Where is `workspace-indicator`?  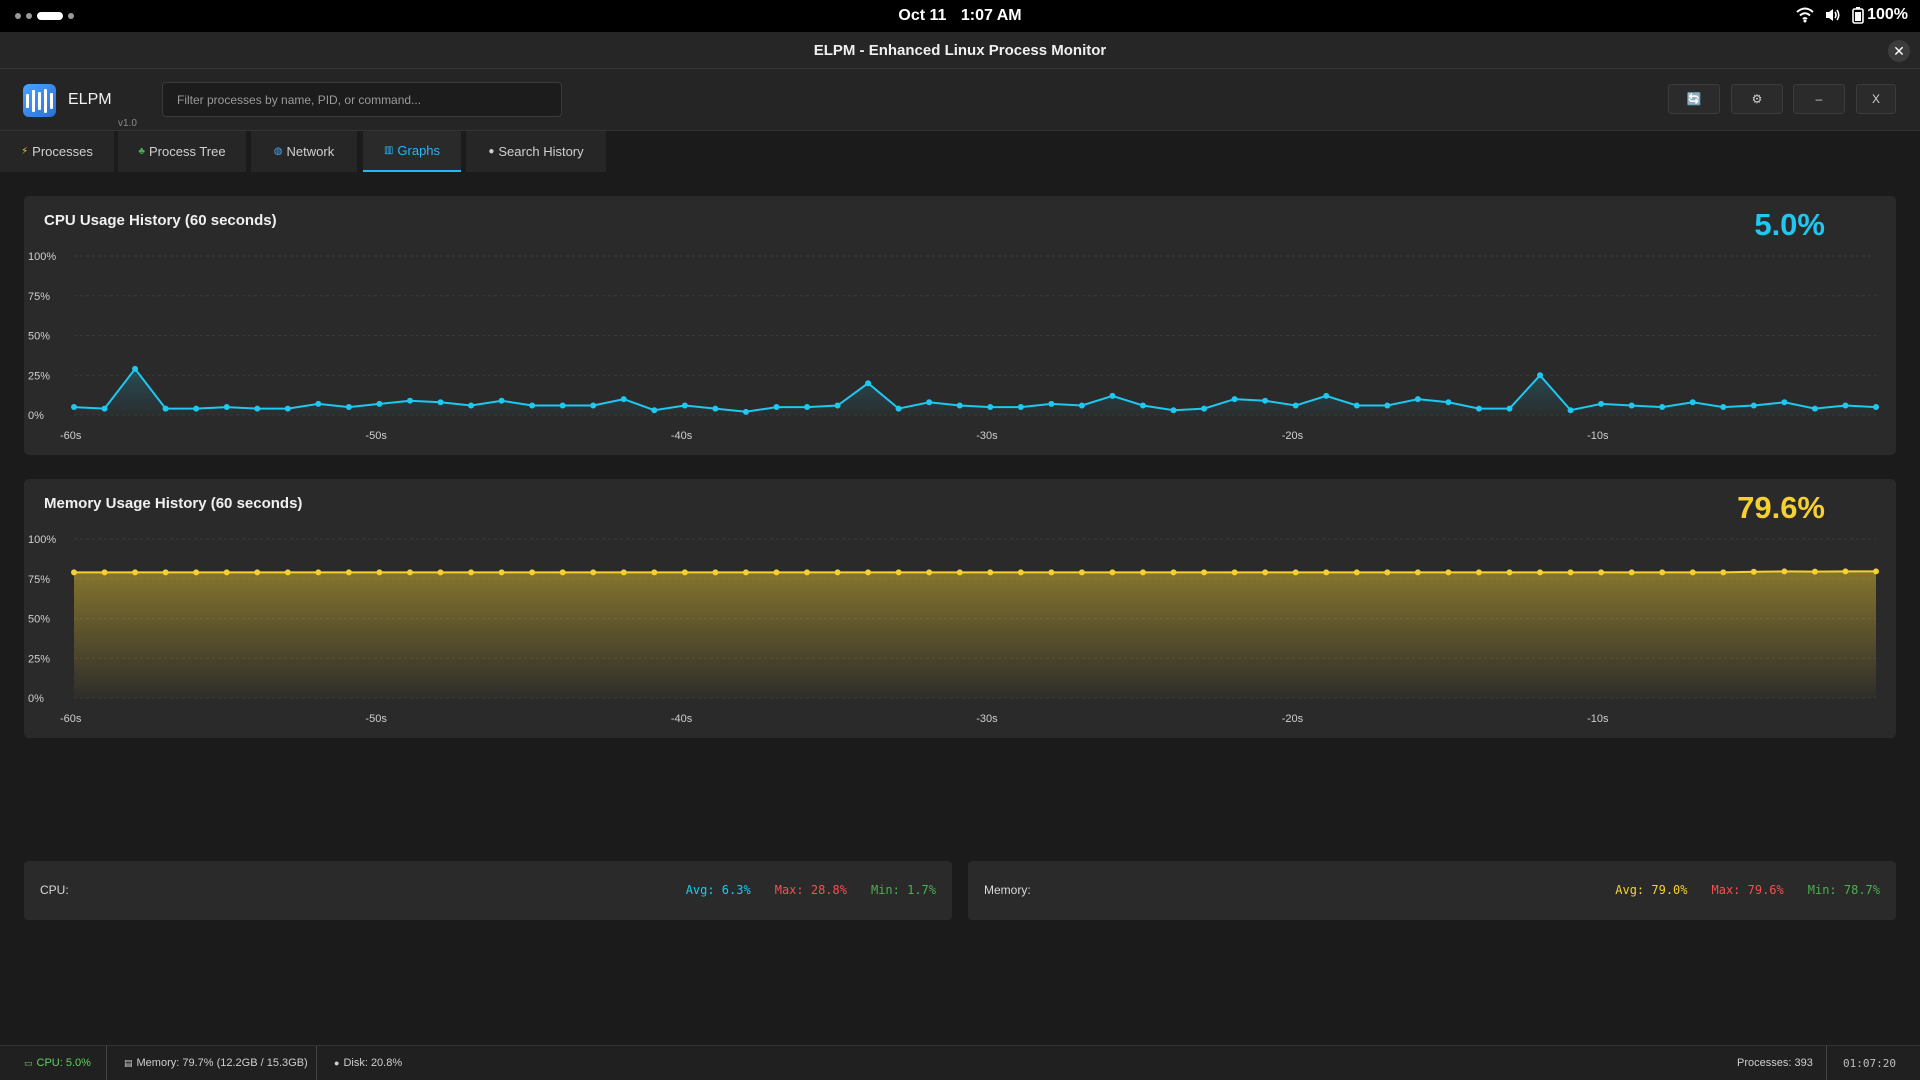
workspace-indicator is located at coordinates (44, 16).